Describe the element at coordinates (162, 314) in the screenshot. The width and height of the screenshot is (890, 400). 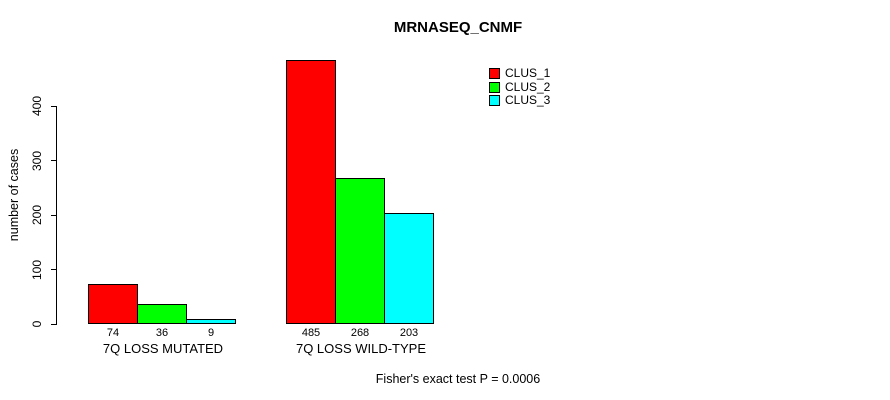
I see `bar-clus_2-group1` at that location.